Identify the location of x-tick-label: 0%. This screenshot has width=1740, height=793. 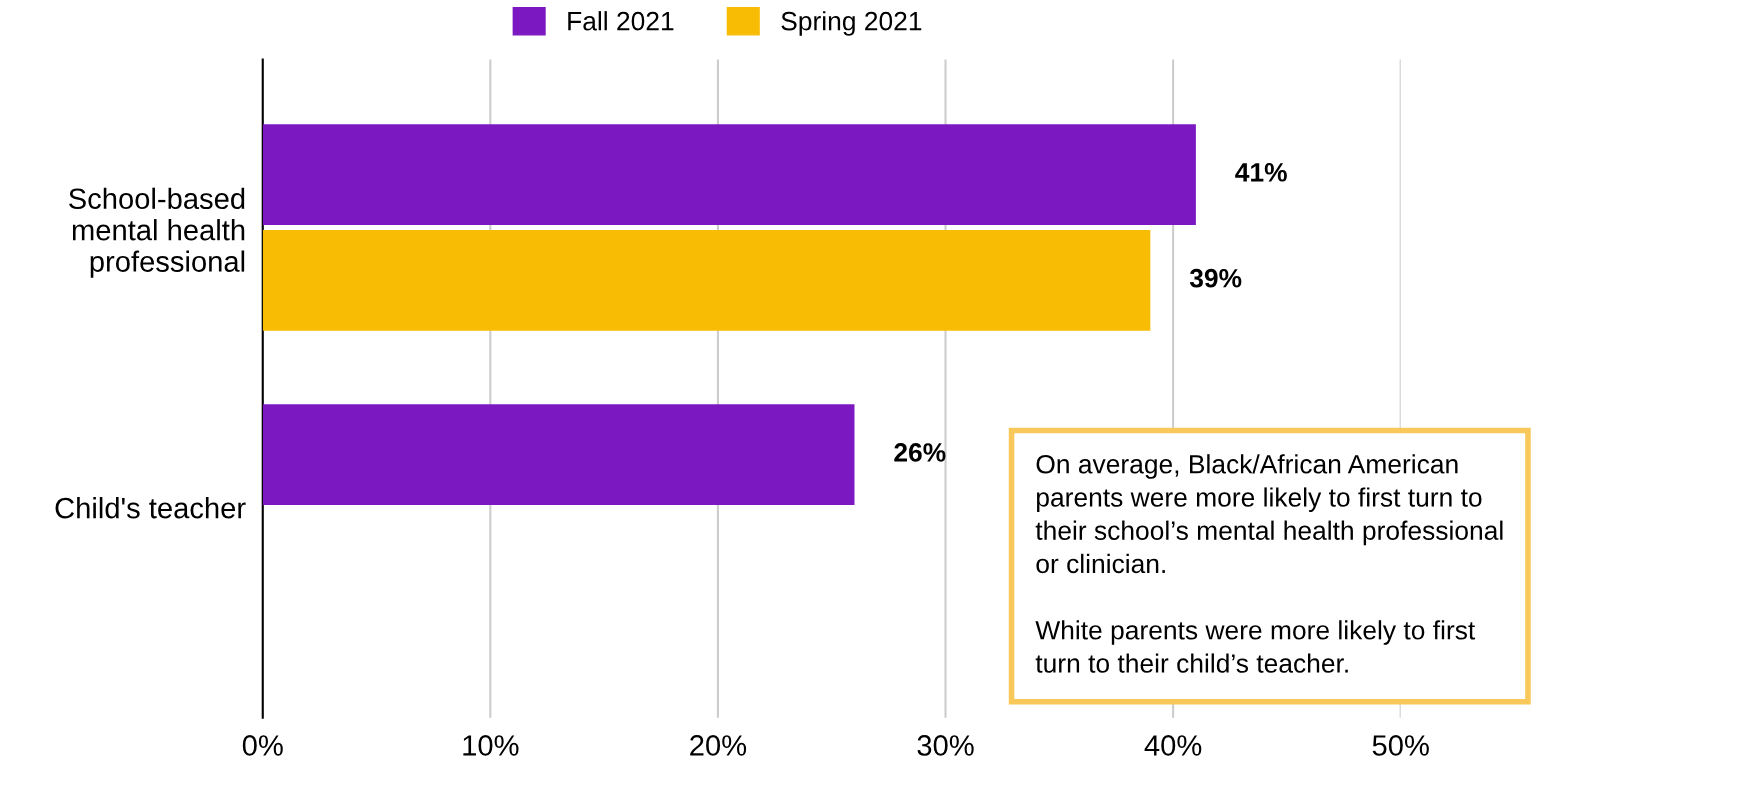
(262, 745).